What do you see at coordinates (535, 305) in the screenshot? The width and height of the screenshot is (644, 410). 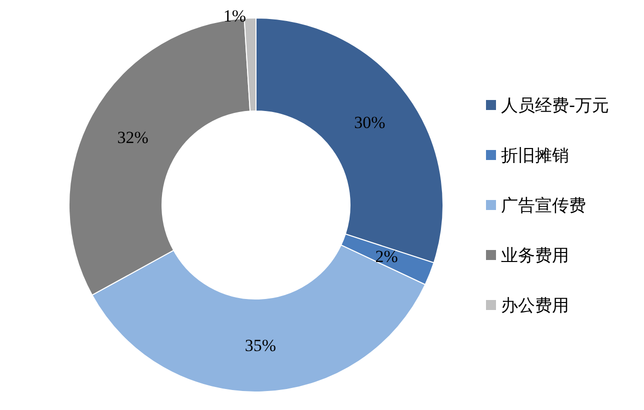 I see `legend-label: 办公费用` at bounding box center [535, 305].